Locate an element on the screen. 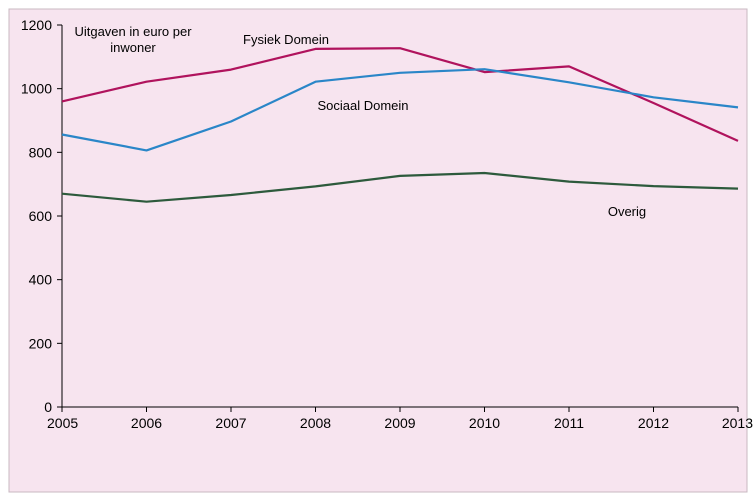 This screenshot has height=500, width=754. y-tick-label: 600 is located at coordinates (41, 216).